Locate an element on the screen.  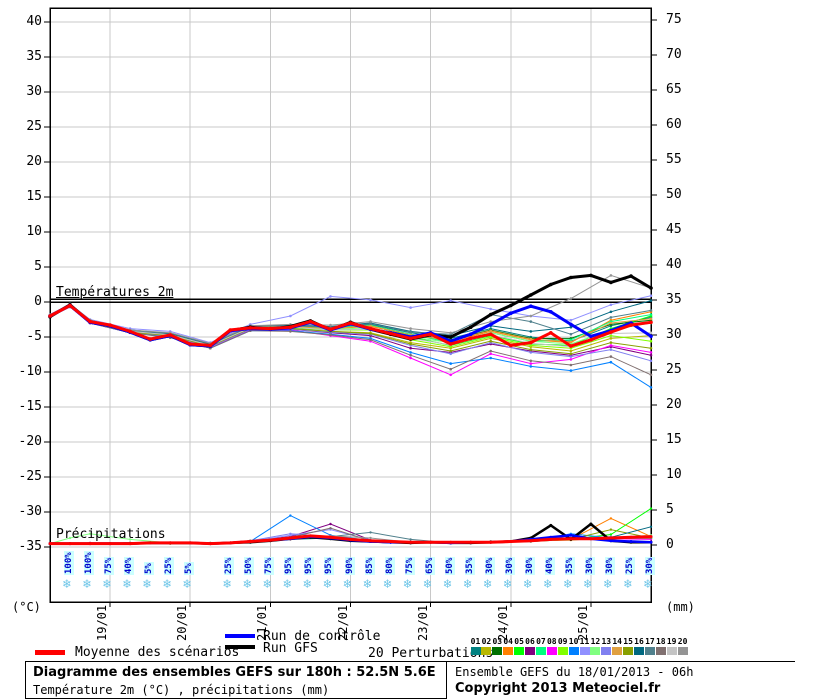
control-legend-label: Run de contrôle is located at coordinates (322, 636).